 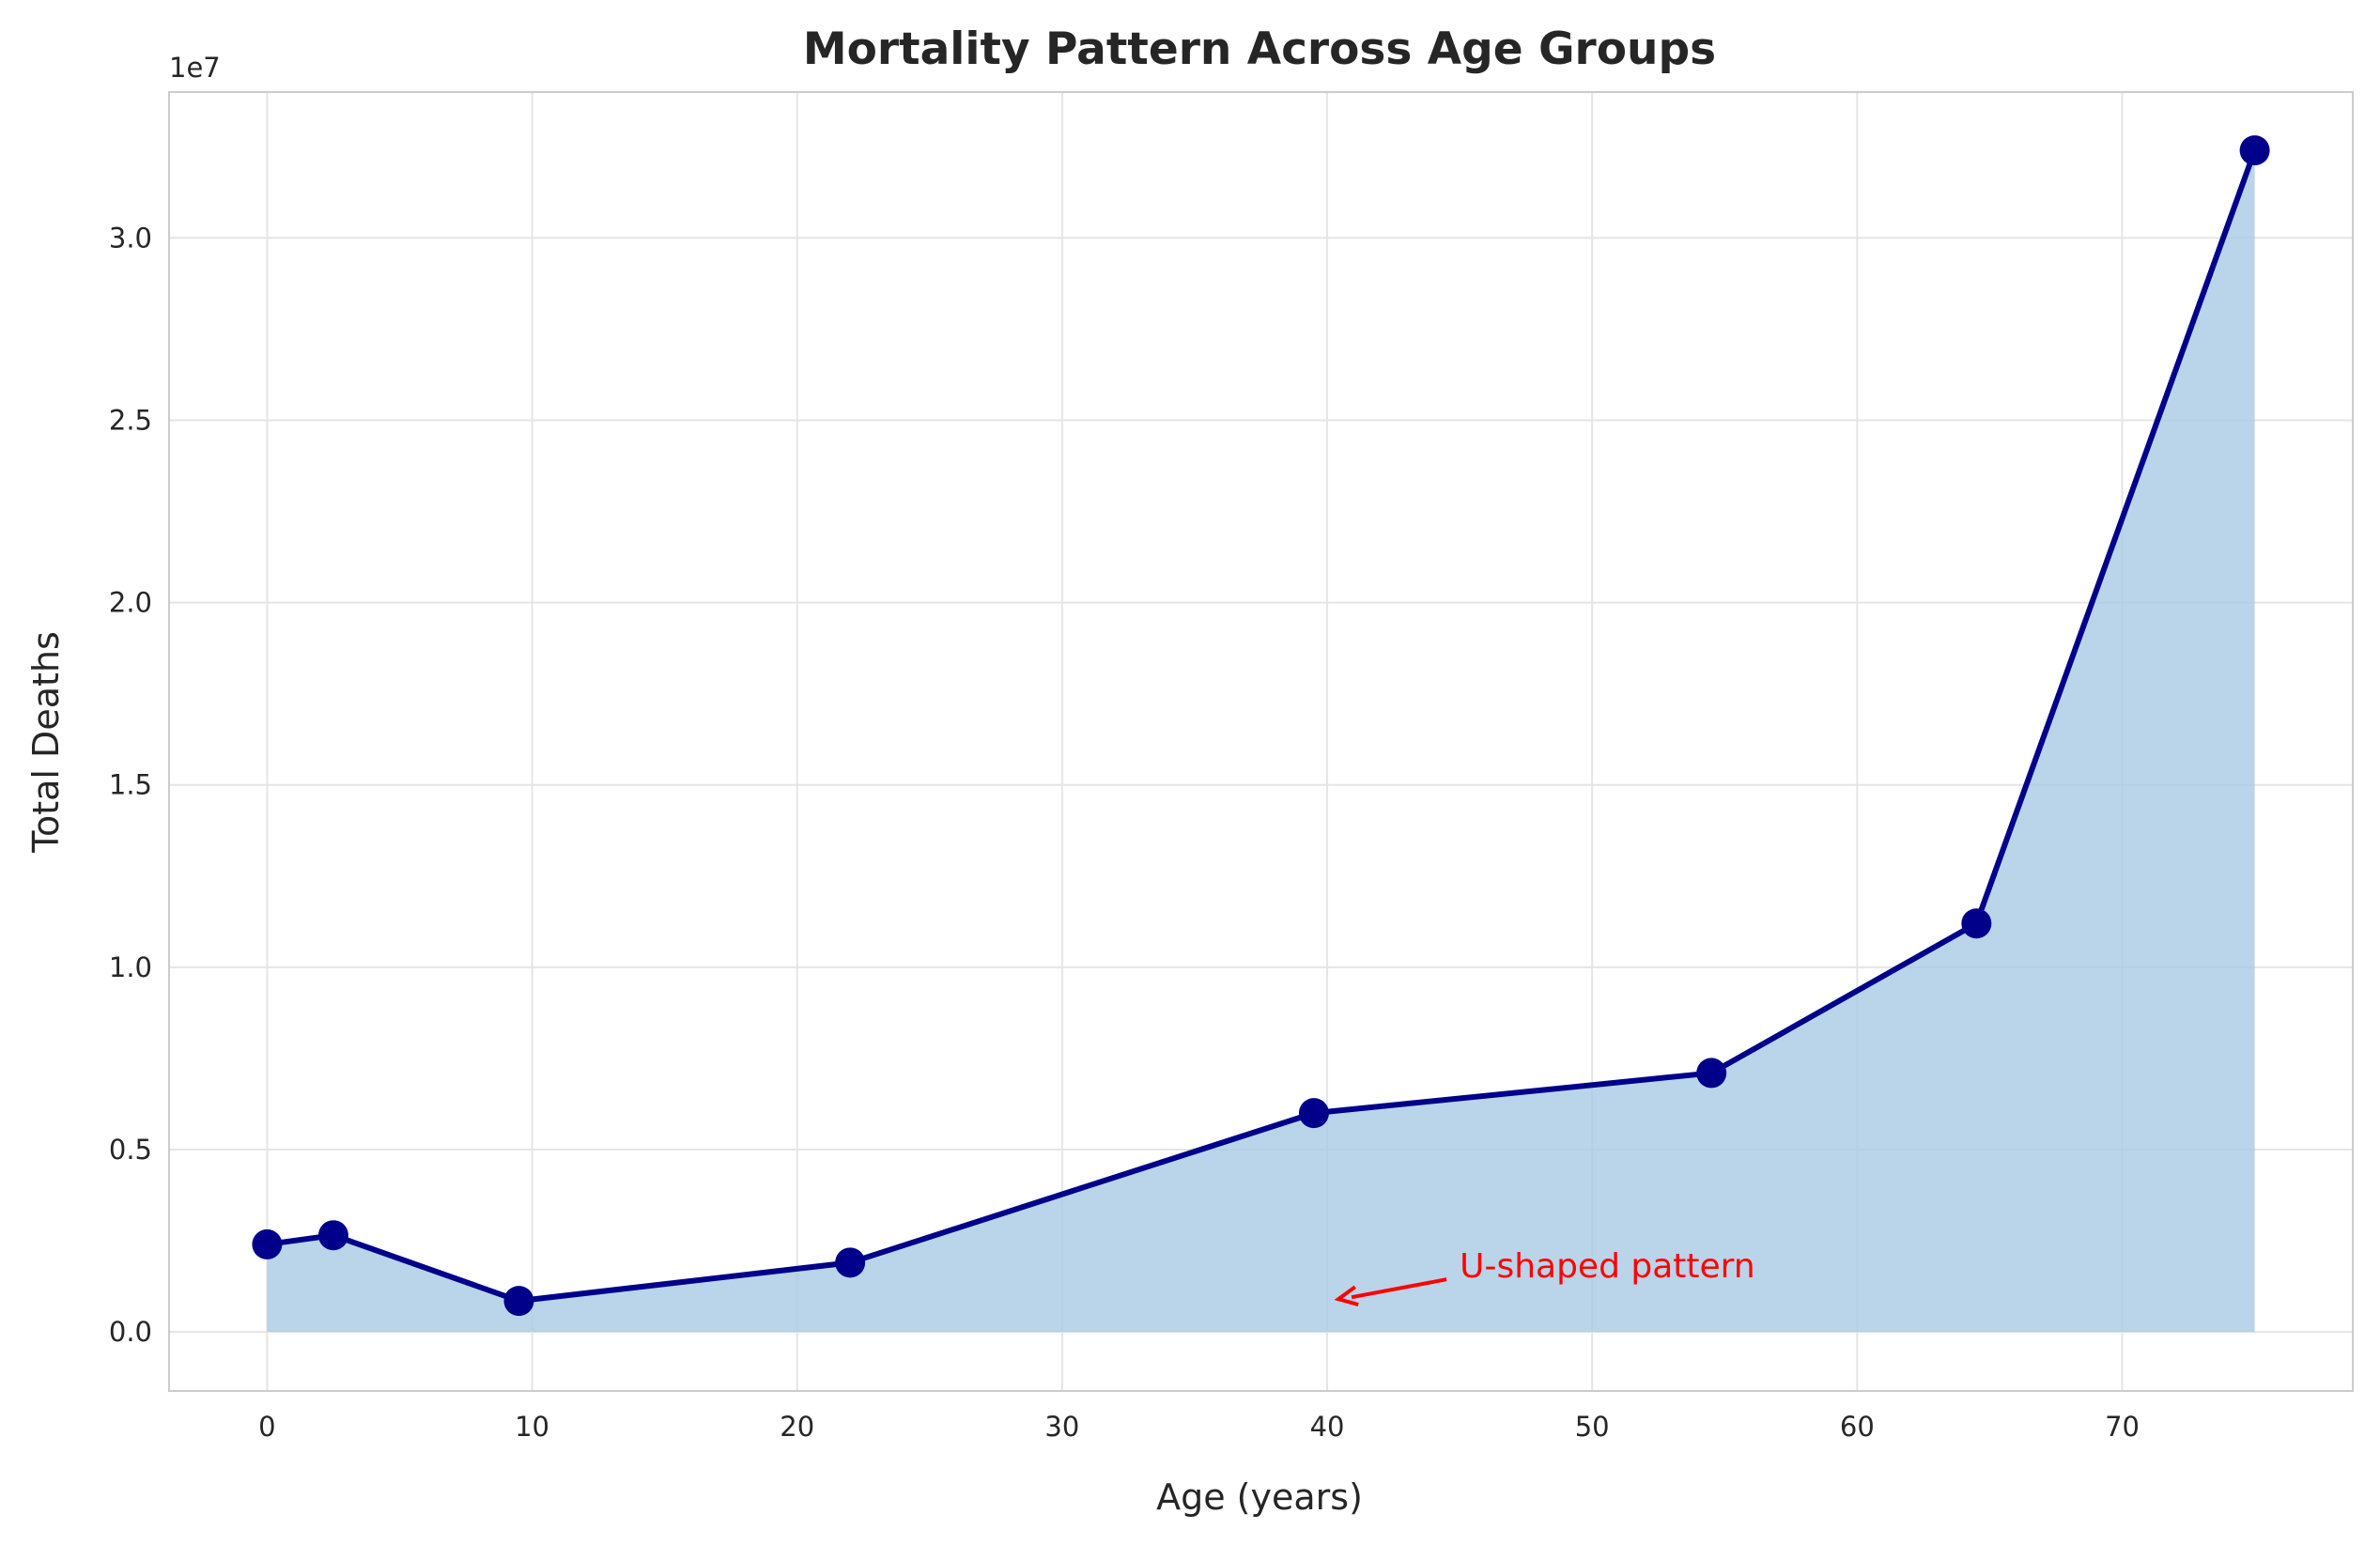 I want to click on y-tick-label: 2.5, so click(x=130, y=420).